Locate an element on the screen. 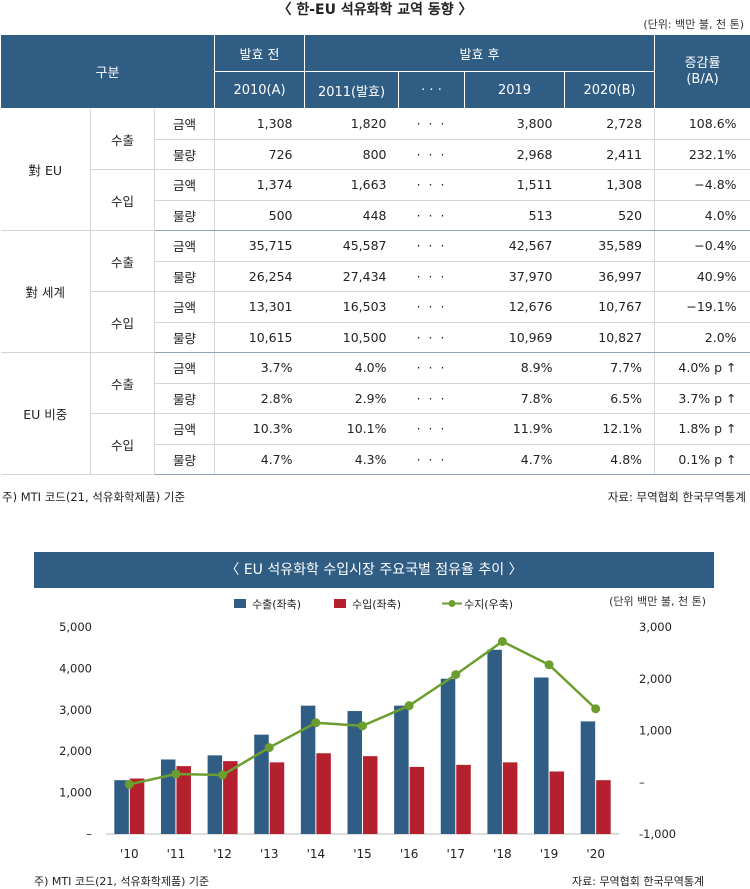  value-2011: 10,500 is located at coordinates (351, 337).